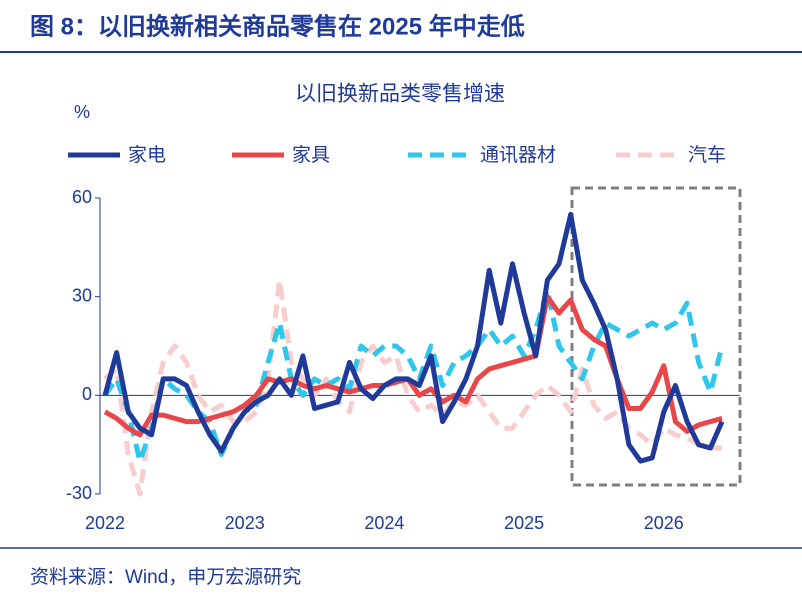 The image size is (802, 606). What do you see at coordinates (165, 577) in the screenshot?
I see `source: 资料来源：Wind，申万宏源研究` at bounding box center [165, 577].